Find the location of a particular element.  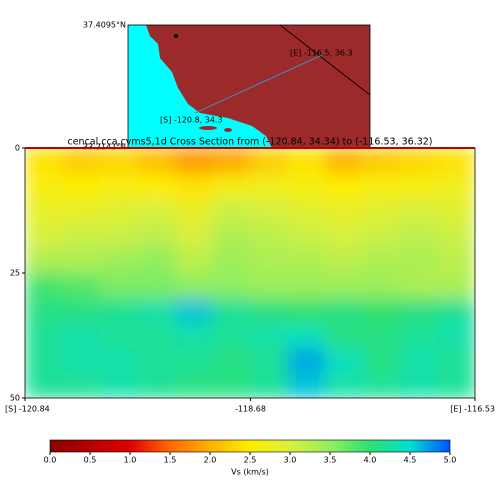

x-tick-label: -118.68 is located at coordinates (250, 409).